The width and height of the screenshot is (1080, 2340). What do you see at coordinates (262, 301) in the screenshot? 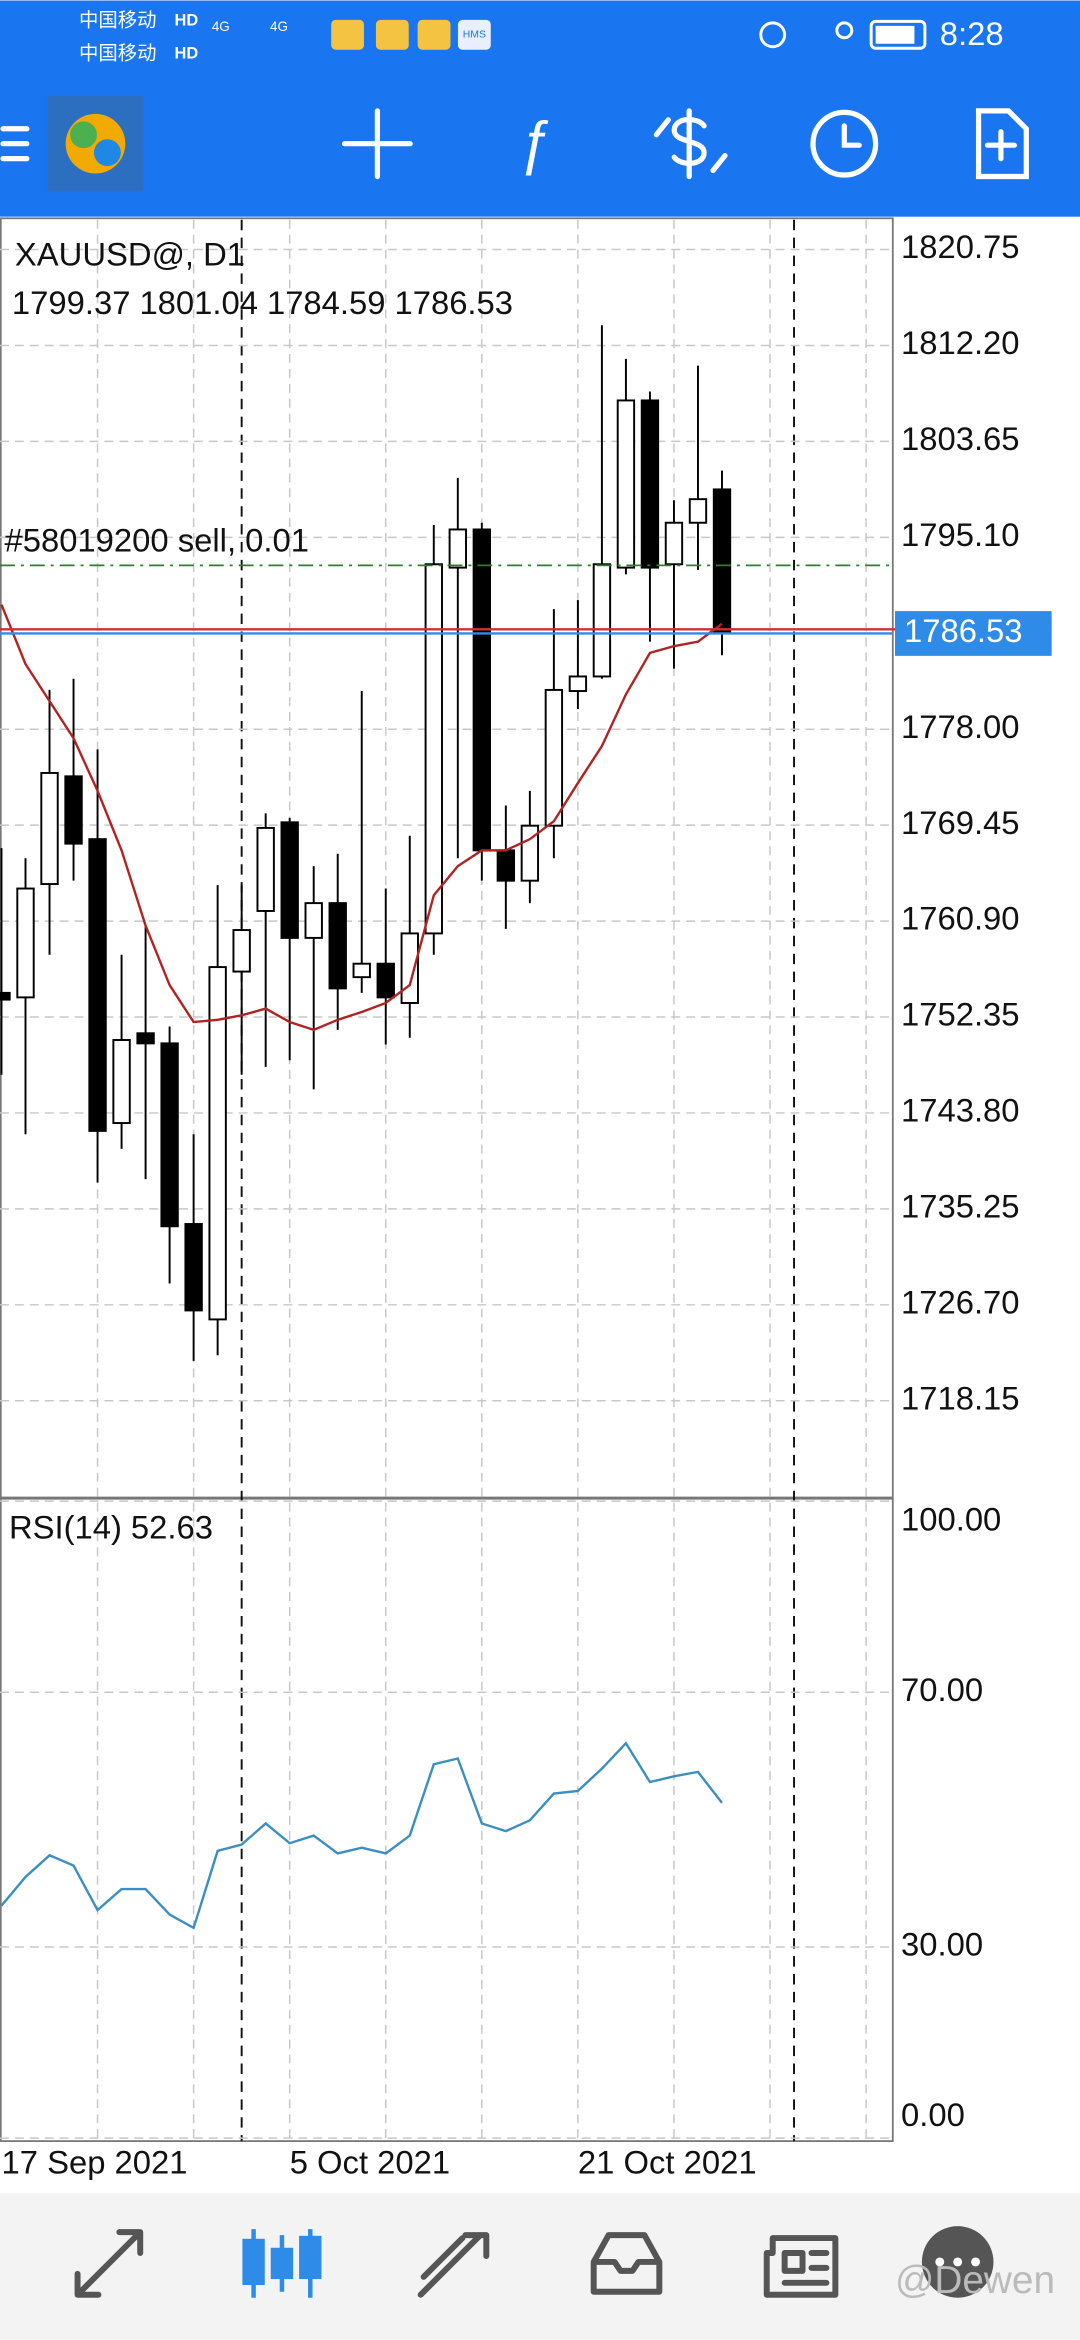
I see `ohlc-readout: 1799.37 1801.04 1784.59 1786.53` at bounding box center [262, 301].